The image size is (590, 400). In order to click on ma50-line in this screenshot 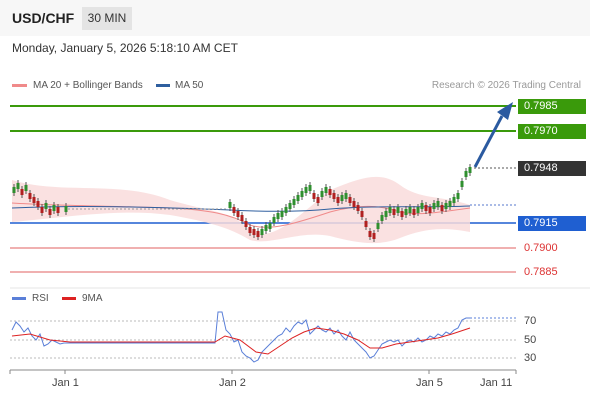, I will do `click(241, 208)`.